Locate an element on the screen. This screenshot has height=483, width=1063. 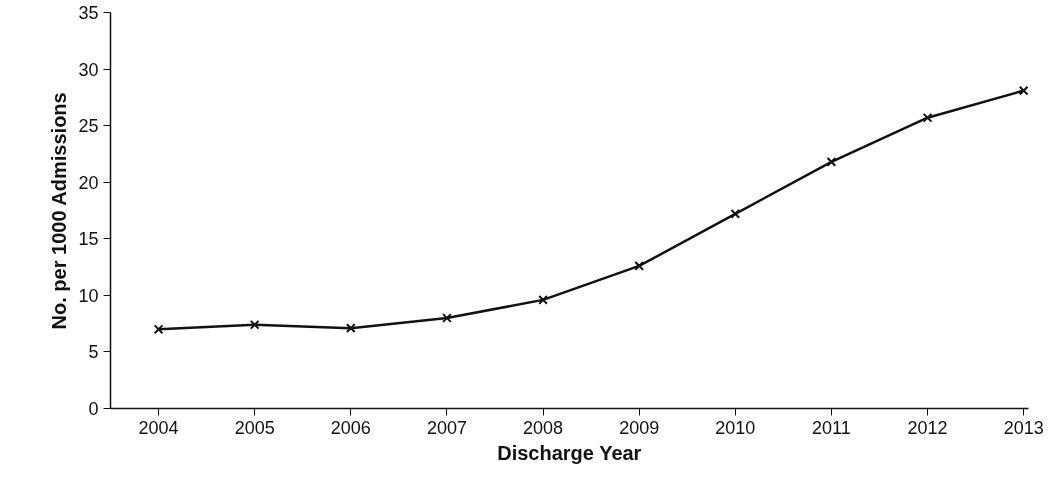
x-tick-label: 2005 is located at coordinates (254, 427).